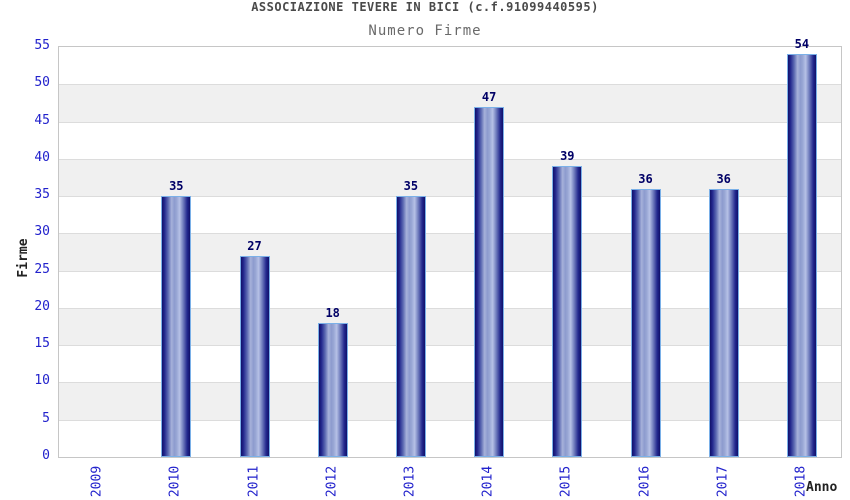  What do you see at coordinates (801, 255) in the screenshot?
I see `bar-2018` at bounding box center [801, 255].